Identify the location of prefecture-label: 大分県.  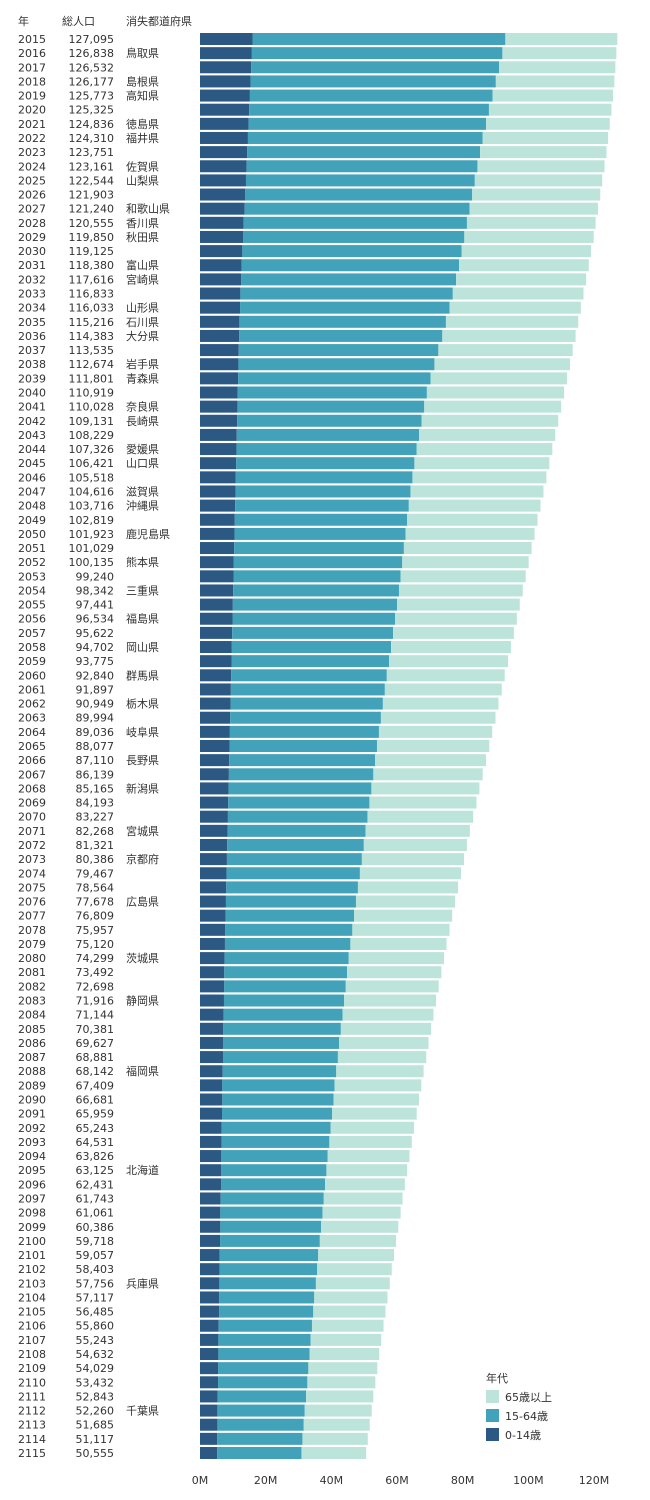
(142, 336).